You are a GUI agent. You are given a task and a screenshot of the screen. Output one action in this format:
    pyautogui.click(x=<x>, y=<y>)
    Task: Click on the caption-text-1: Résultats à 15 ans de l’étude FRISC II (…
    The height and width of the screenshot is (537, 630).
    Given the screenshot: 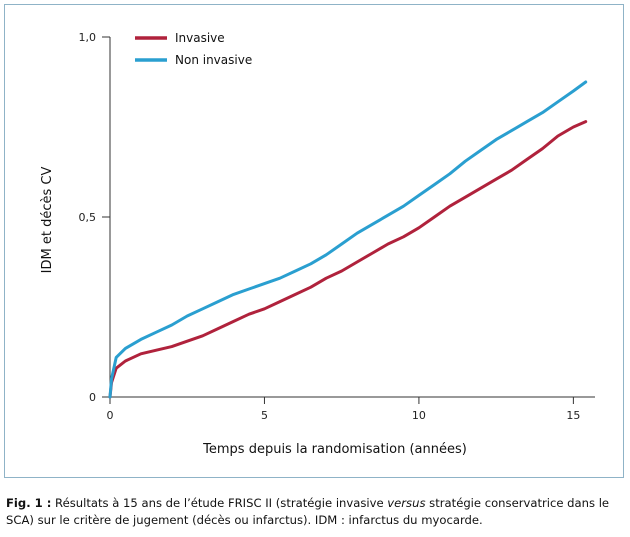 What is the action you would take?
    pyautogui.click(x=219, y=503)
    